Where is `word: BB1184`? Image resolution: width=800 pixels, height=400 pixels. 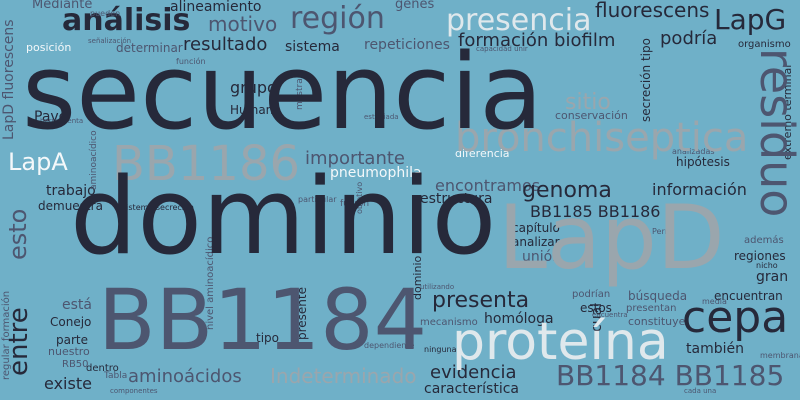
word: BB1184 is located at coordinates (263, 320).